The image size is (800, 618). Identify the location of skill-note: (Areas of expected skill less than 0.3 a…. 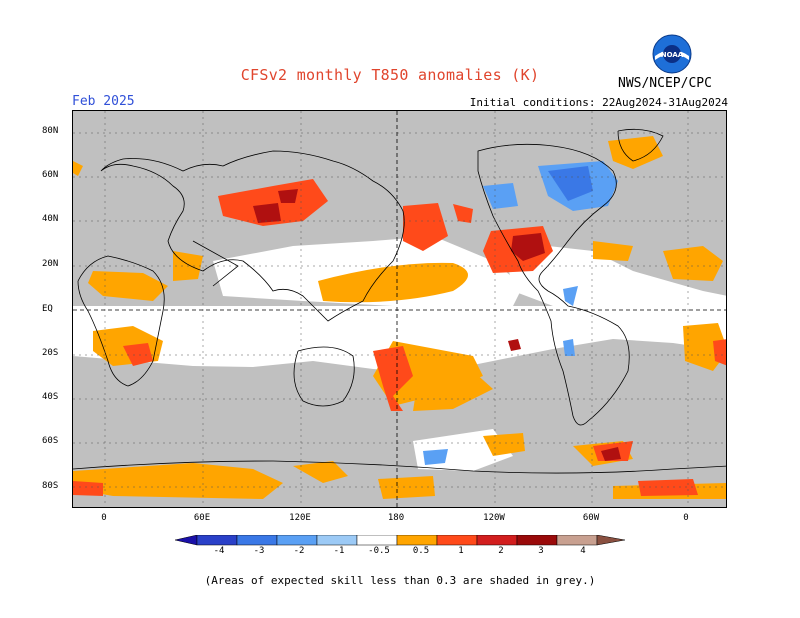
(400, 580).